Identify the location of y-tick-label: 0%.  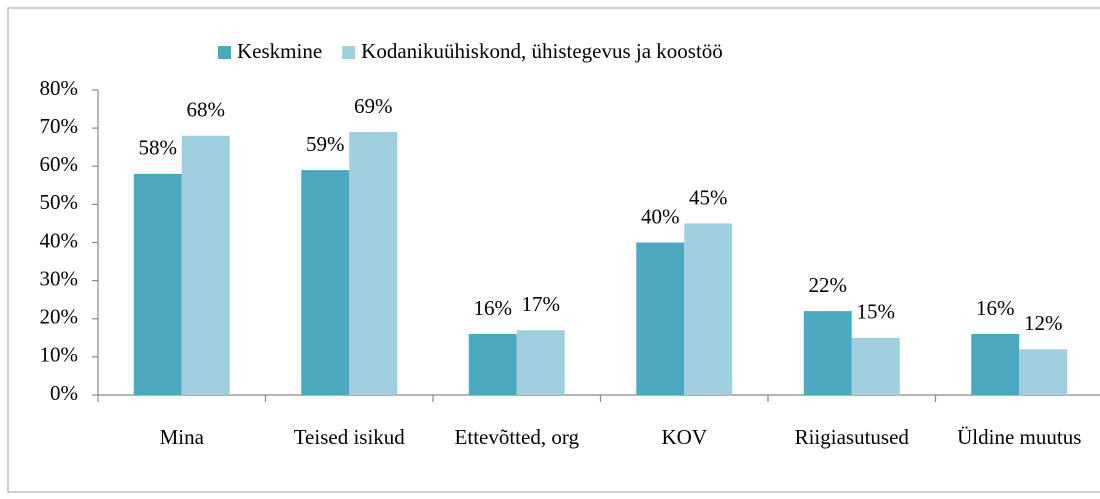
(64, 393).